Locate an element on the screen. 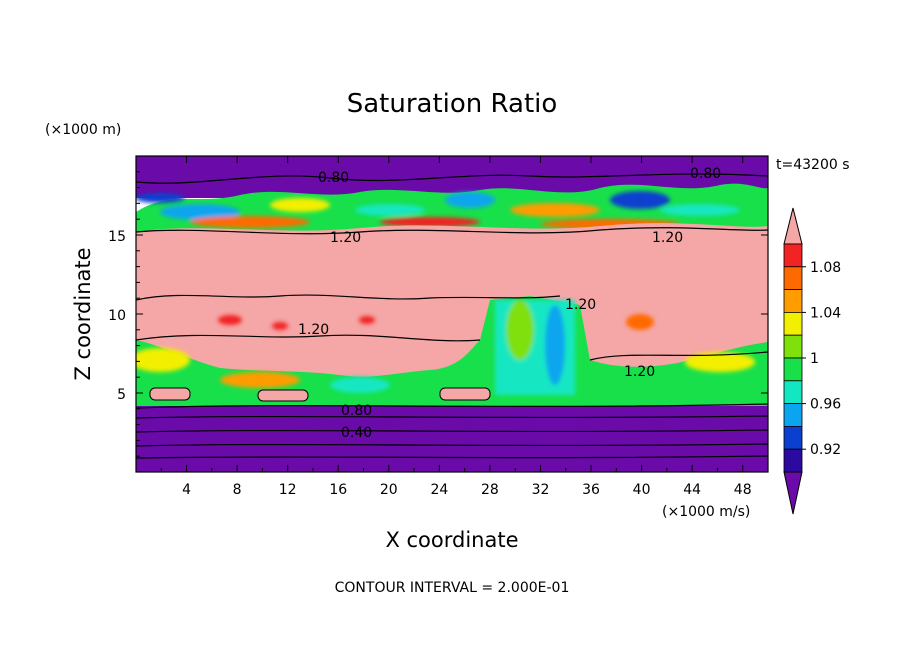  colorbar-label: 0.96 is located at coordinates (825, 405).